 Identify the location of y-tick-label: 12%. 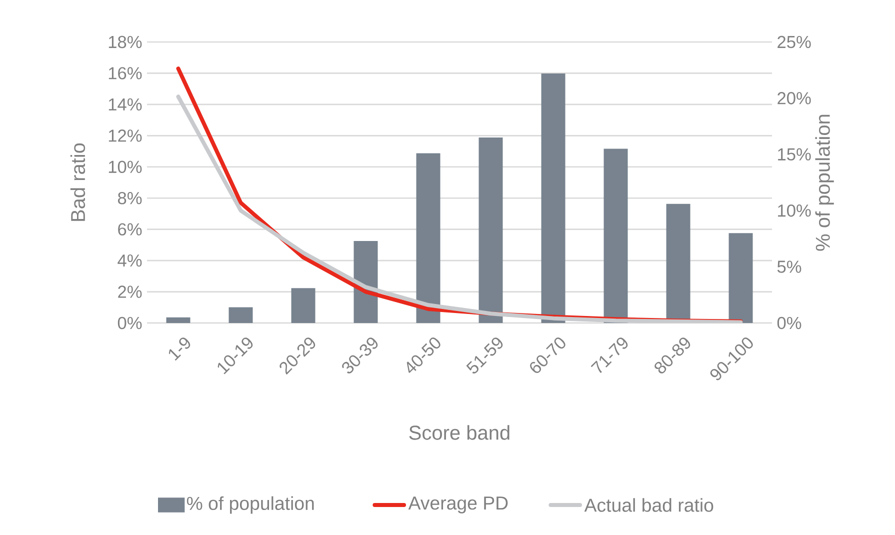
(125, 136).